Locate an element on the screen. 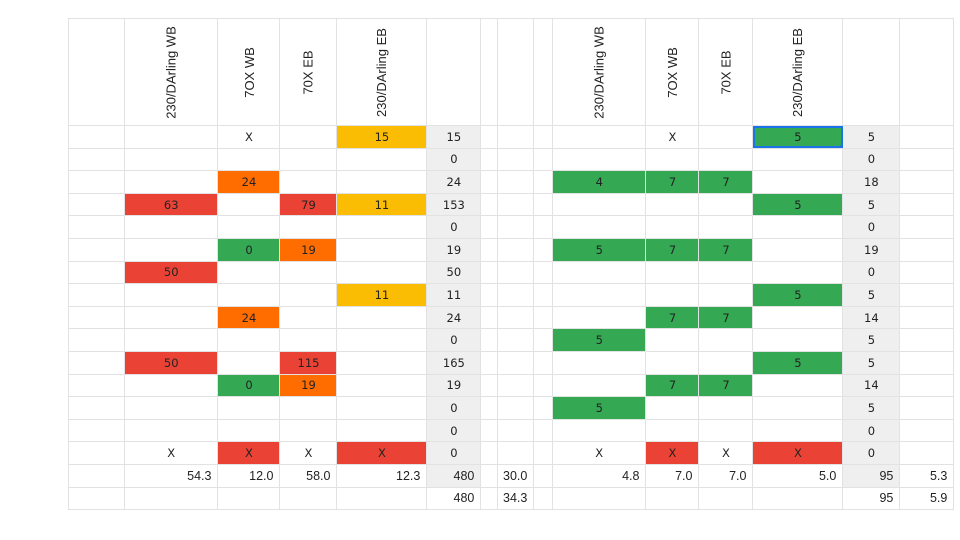 The width and height of the screenshot is (960, 540). average-cell: 5.0 is located at coordinates (798, 475).